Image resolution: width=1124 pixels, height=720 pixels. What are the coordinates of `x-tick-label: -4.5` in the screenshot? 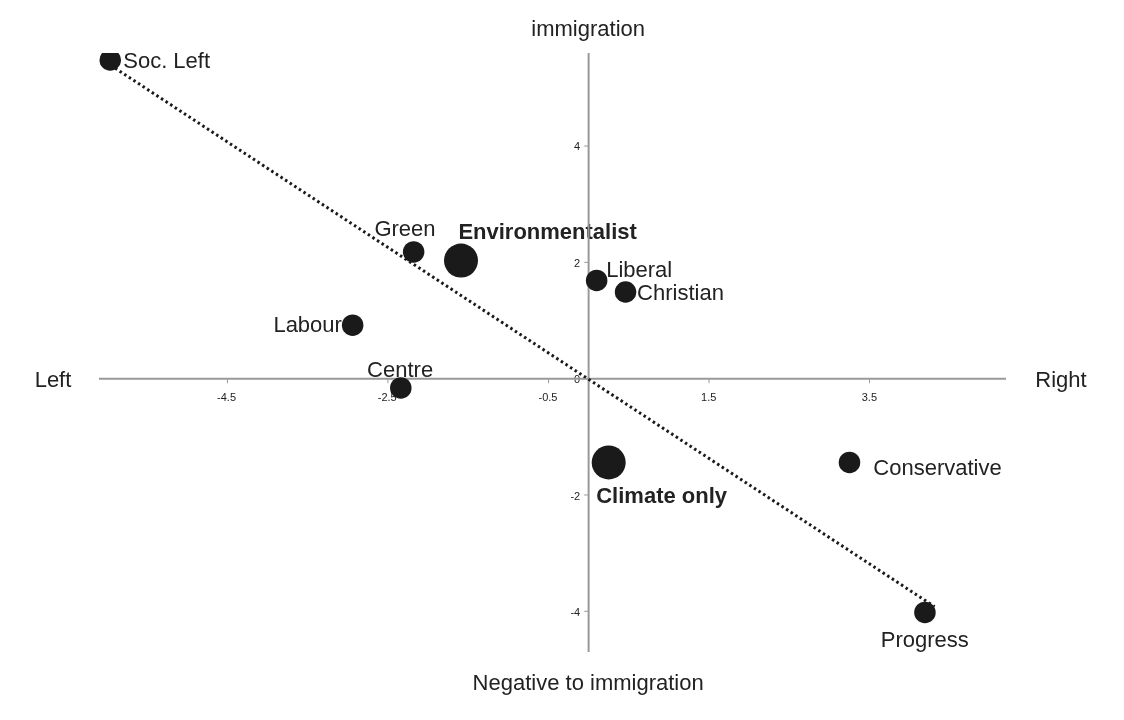 It's located at (227, 397).